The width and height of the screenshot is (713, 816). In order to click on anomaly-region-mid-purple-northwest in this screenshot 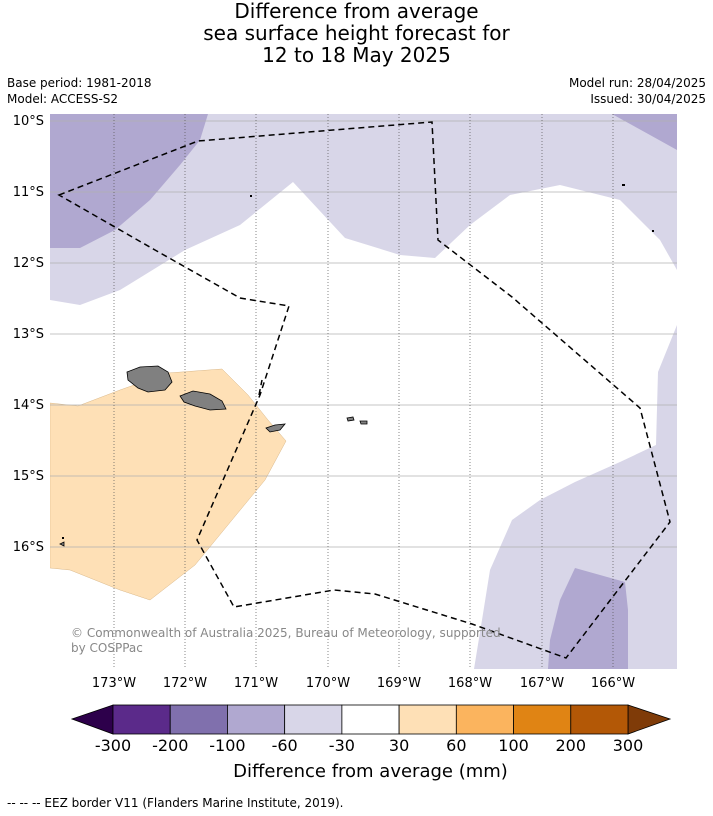, I will do `click(129, 181)`.